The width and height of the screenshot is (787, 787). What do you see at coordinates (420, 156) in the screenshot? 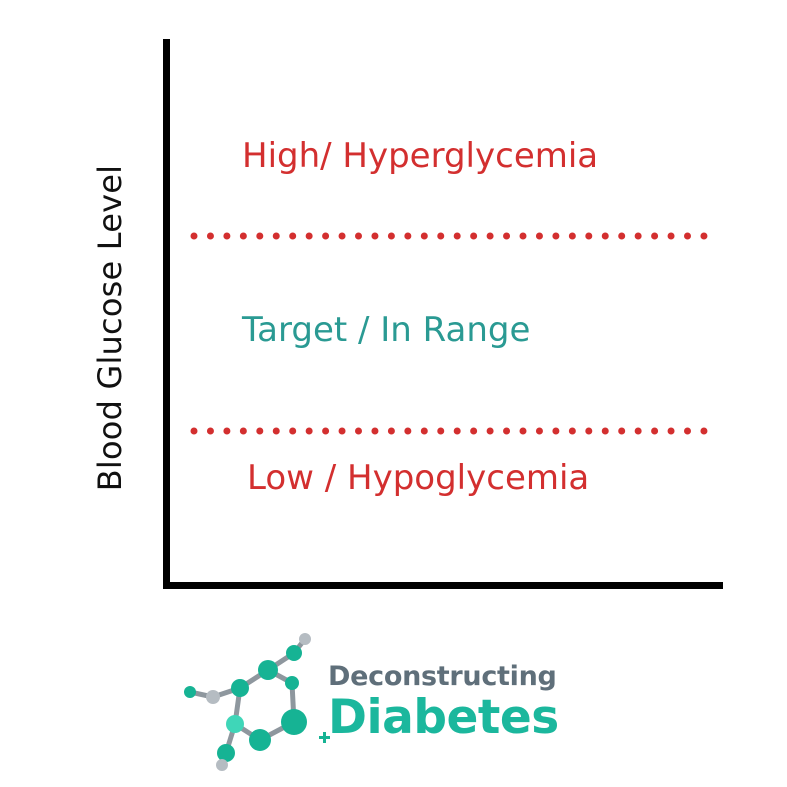
I see `zone-label-high: High/ Hyperglycemia` at bounding box center [420, 156].